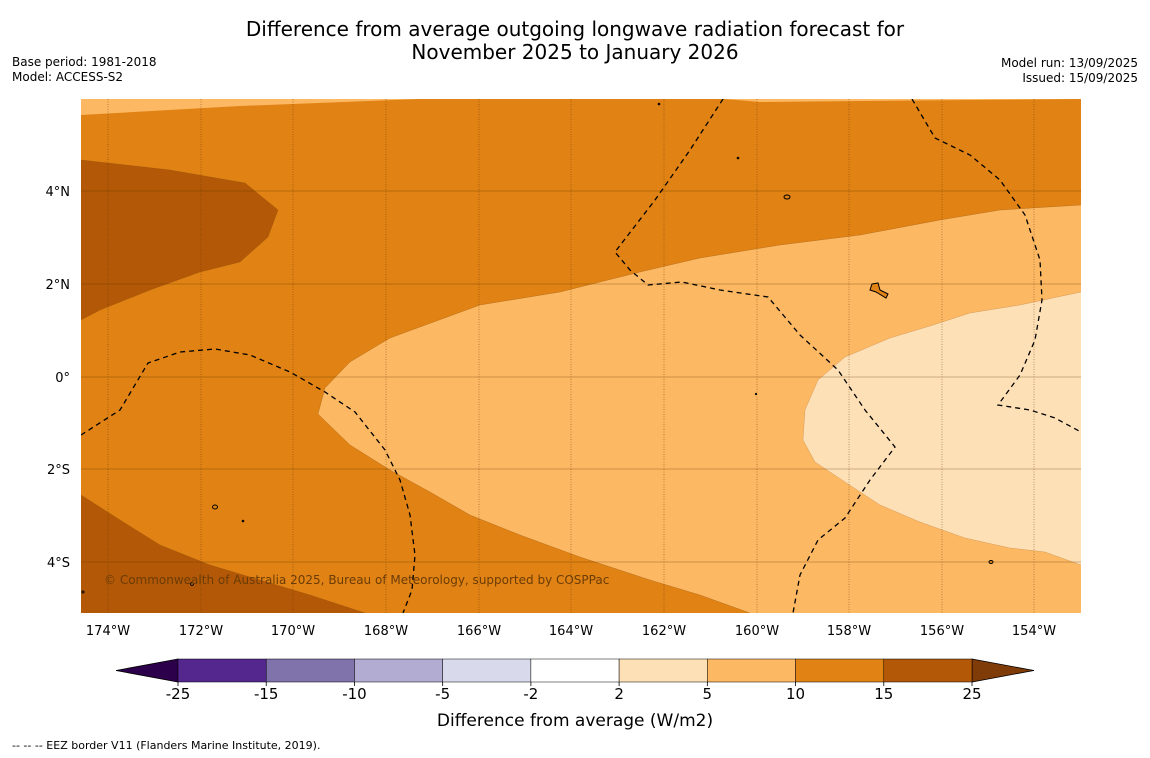  What do you see at coordinates (108, 631) in the screenshot?
I see `lon-label-174w: 174°W` at bounding box center [108, 631].